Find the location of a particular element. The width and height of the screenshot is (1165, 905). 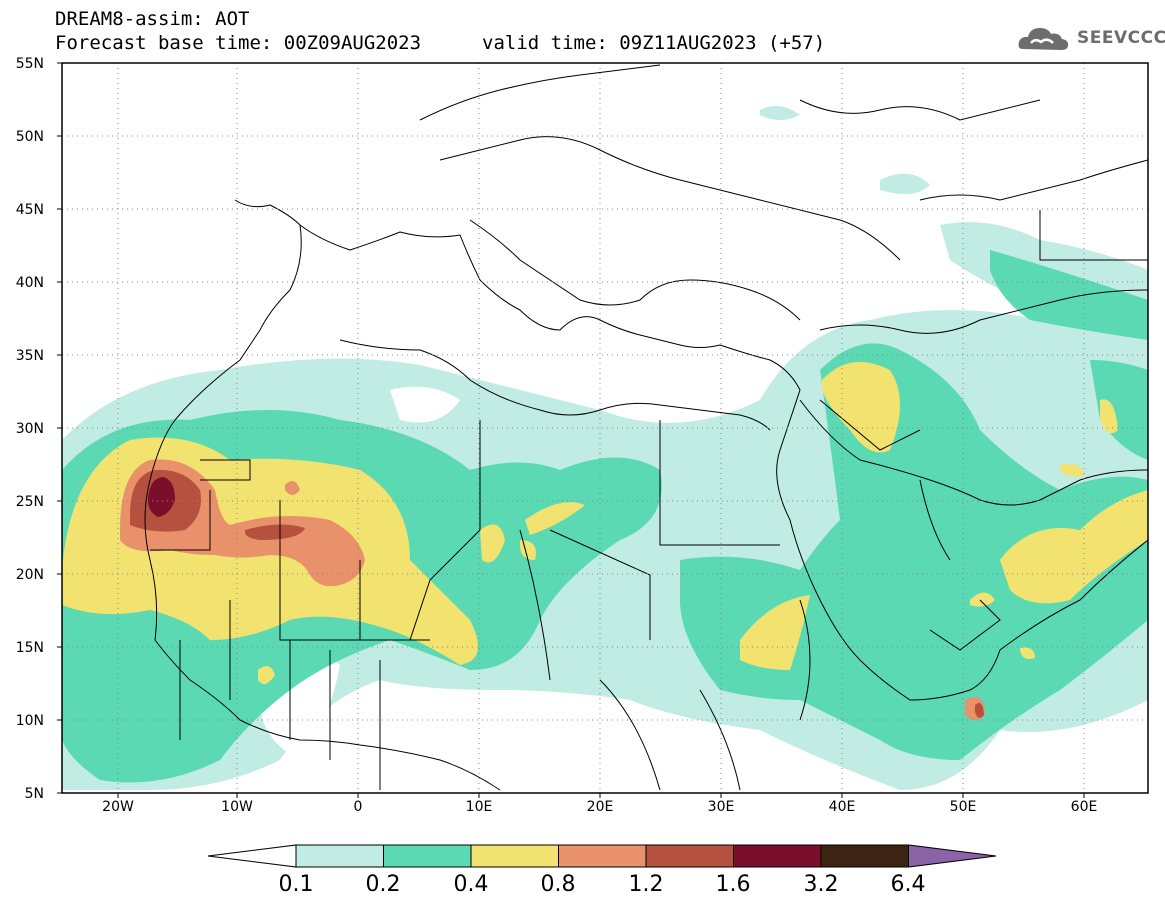

lon-label-20w: 20W is located at coordinates (118, 807).